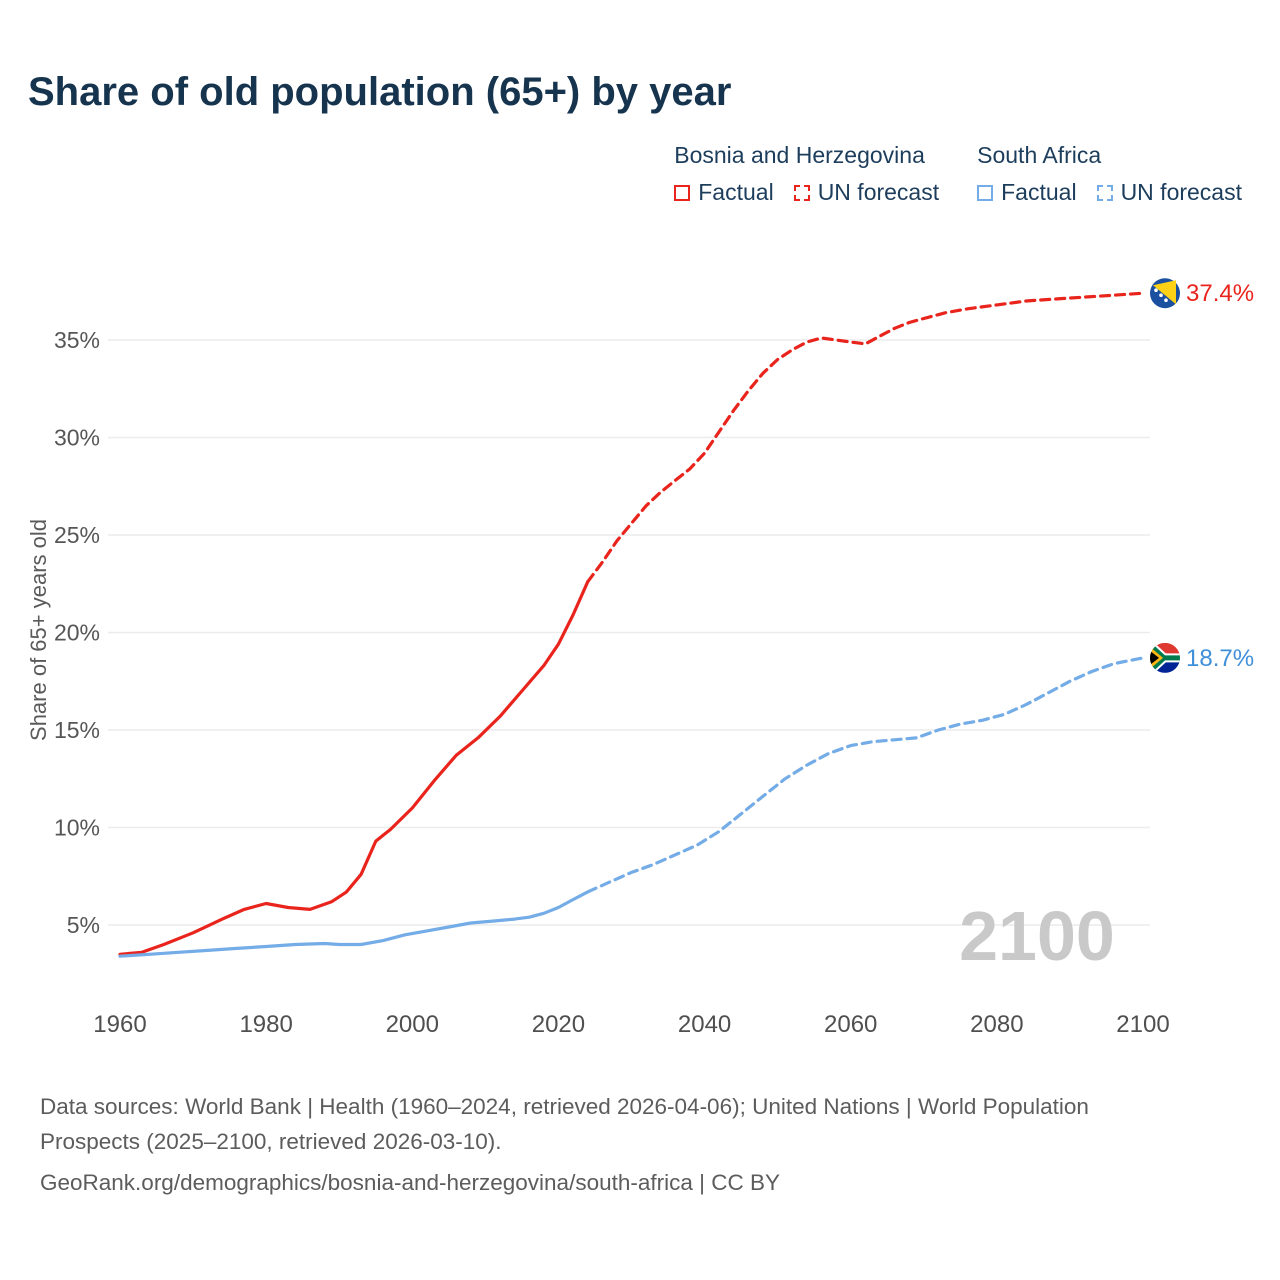 The image size is (1280, 1280). What do you see at coordinates (77, 730) in the screenshot?
I see `y-tick-label: 15%` at bounding box center [77, 730].